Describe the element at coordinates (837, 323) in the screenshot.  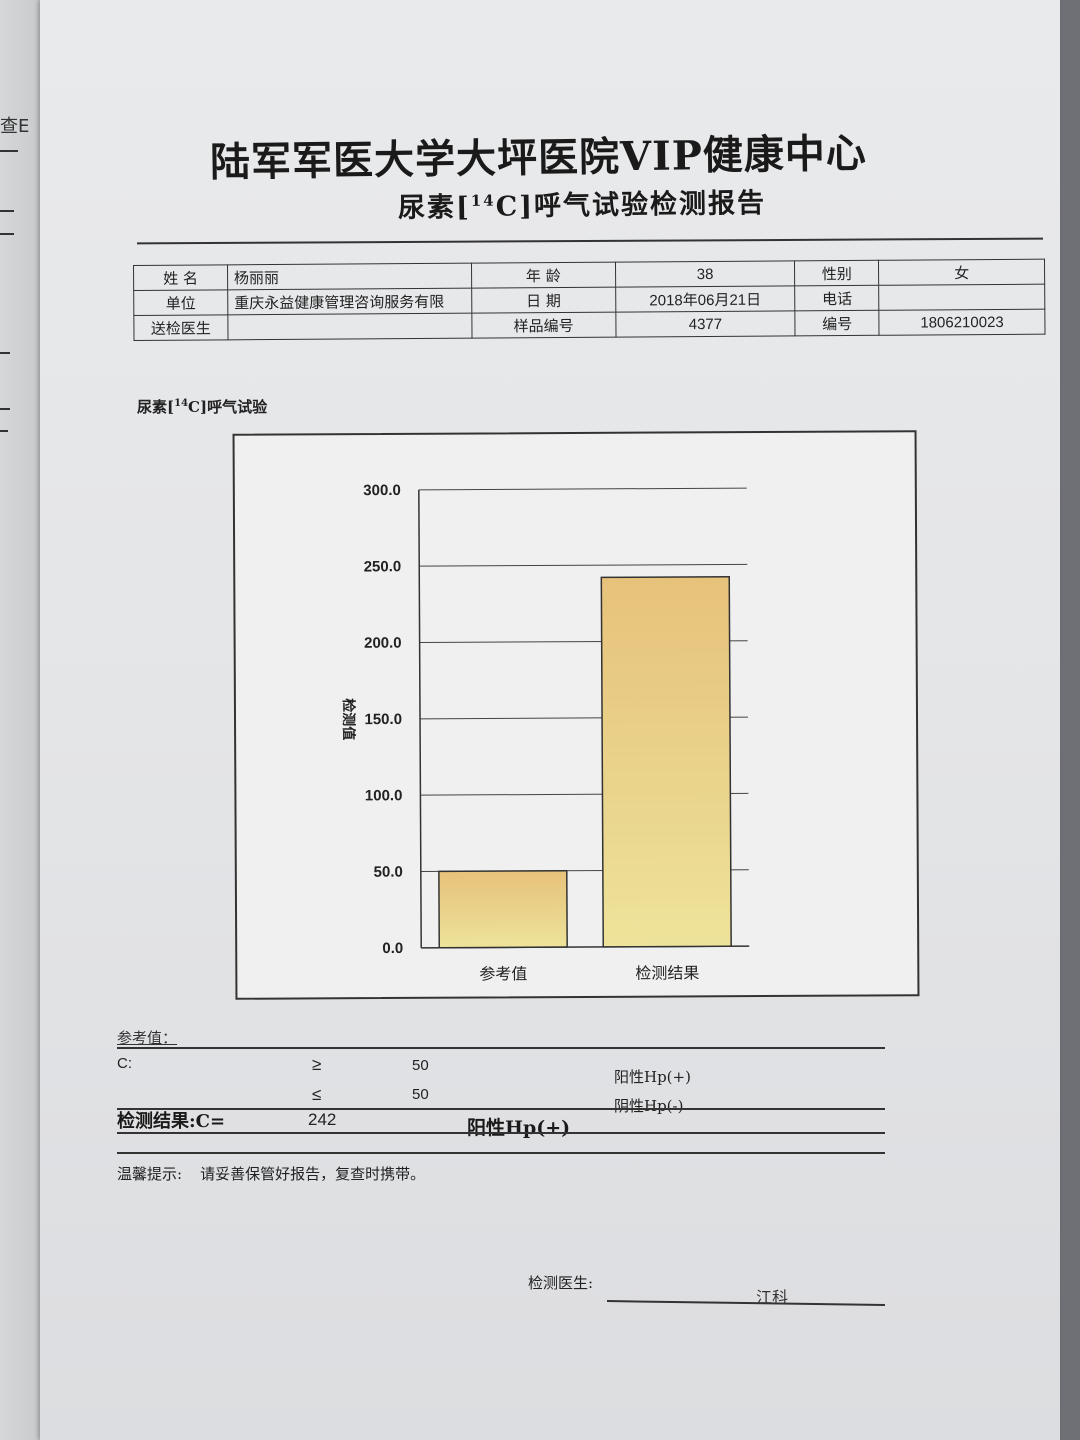
I see `serial-label: 编号` at that location.